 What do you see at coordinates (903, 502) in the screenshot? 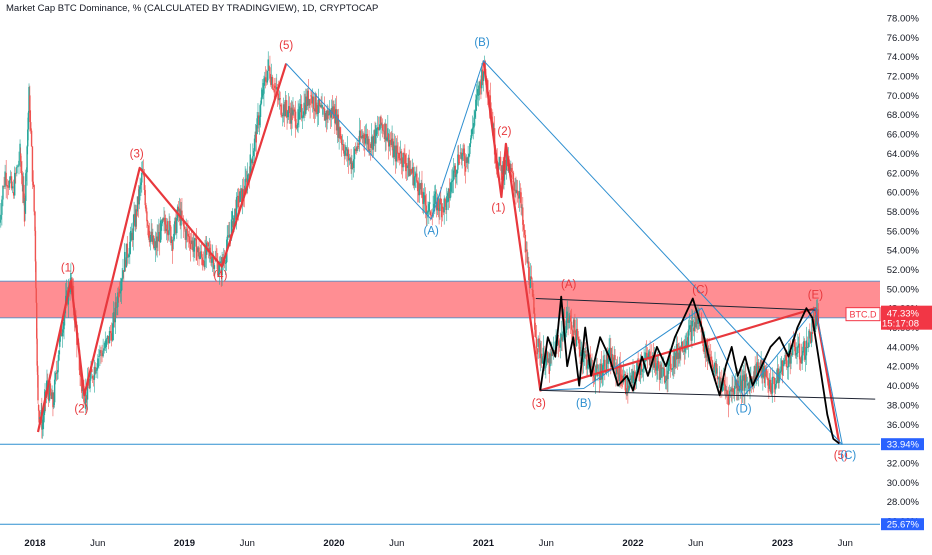
I see `y-tick-label: 28.00%` at bounding box center [903, 502].